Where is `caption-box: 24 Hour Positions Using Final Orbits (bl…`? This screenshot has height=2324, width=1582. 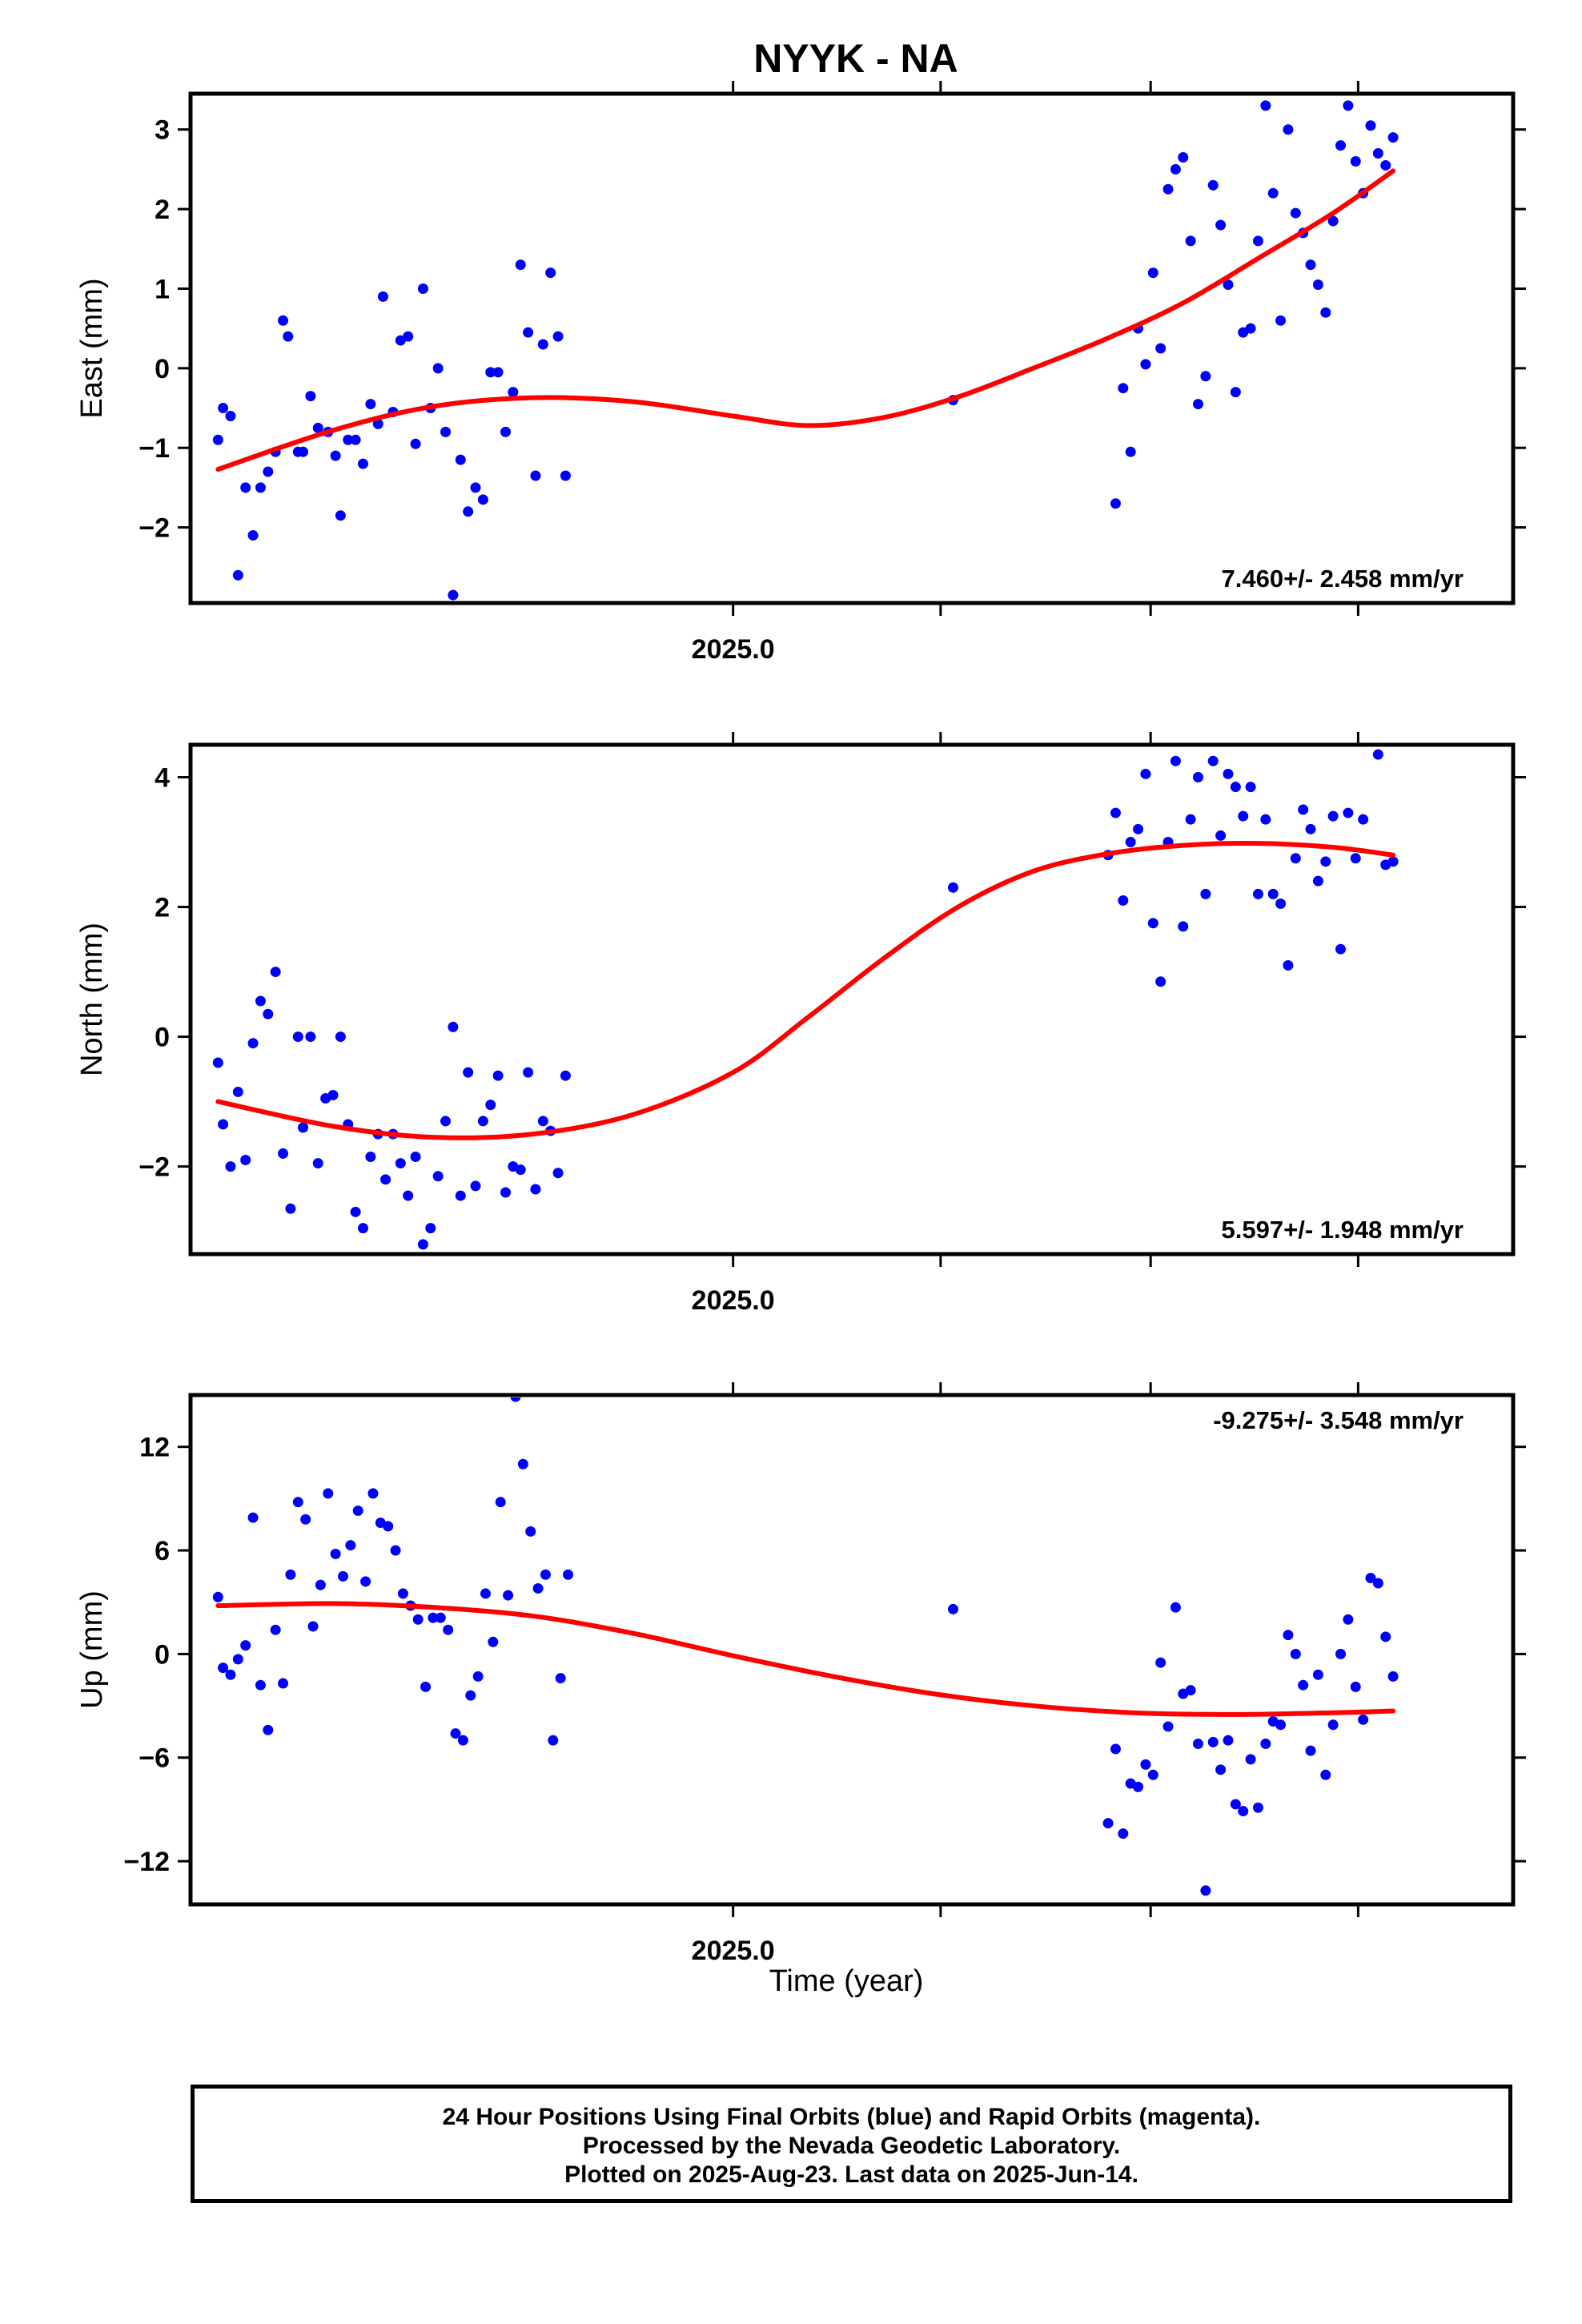
caption-box: 24 Hour Positions Using Final Orbits (bl… is located at coordinates (851, 2144).